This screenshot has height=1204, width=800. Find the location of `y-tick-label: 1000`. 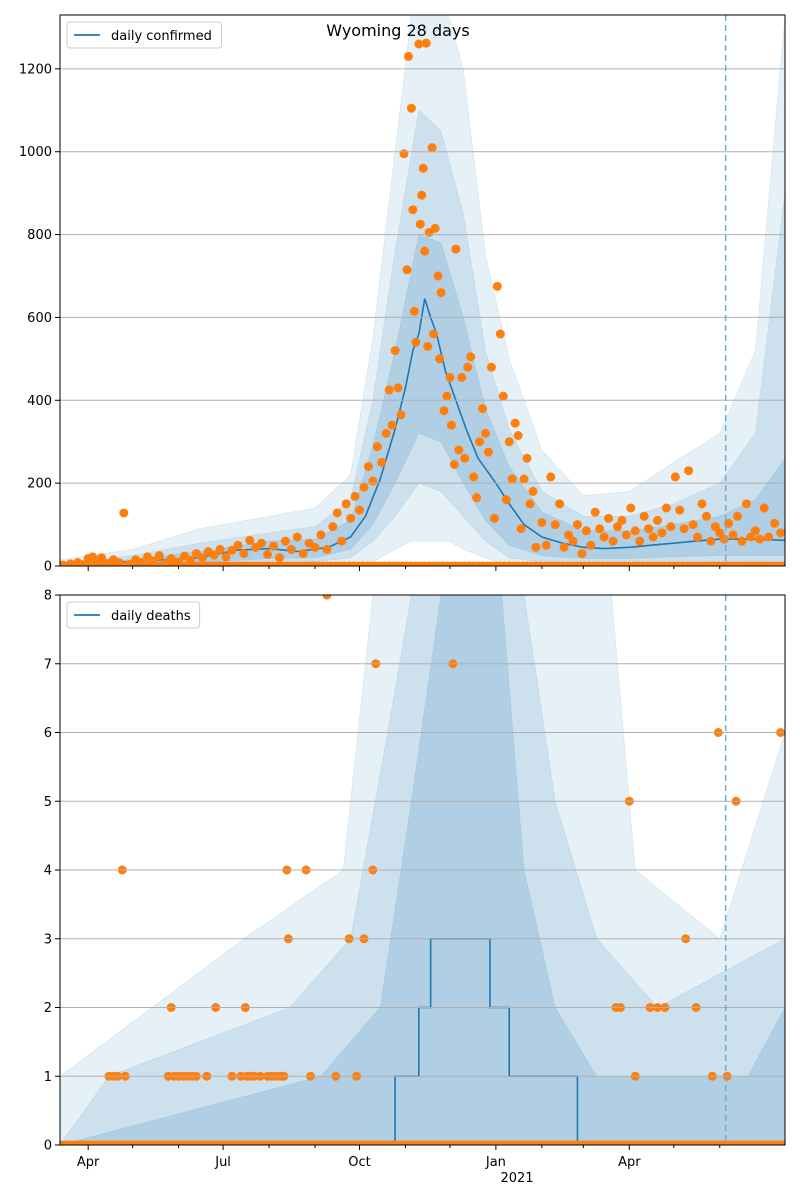

y-tick-label: 1000 is located at coordinates (35, 152).